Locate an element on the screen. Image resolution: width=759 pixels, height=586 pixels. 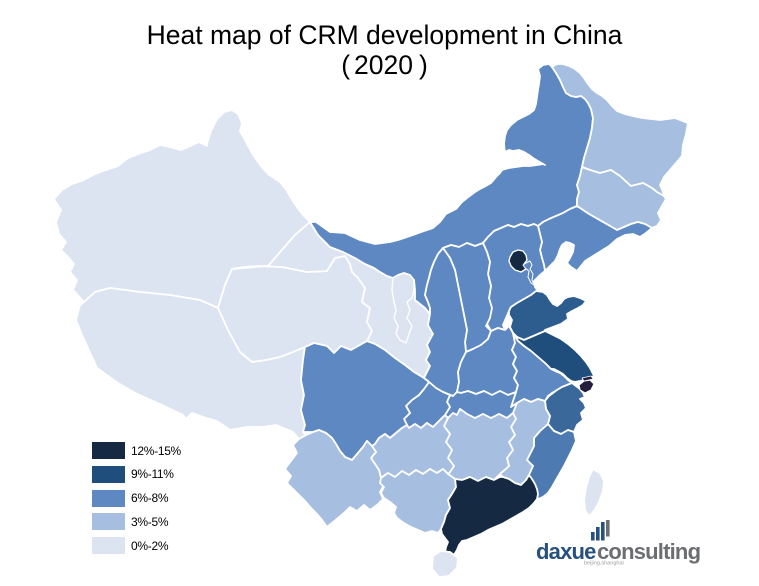
svg-text: beijing.shanghai is located at coordinates (604, 564).